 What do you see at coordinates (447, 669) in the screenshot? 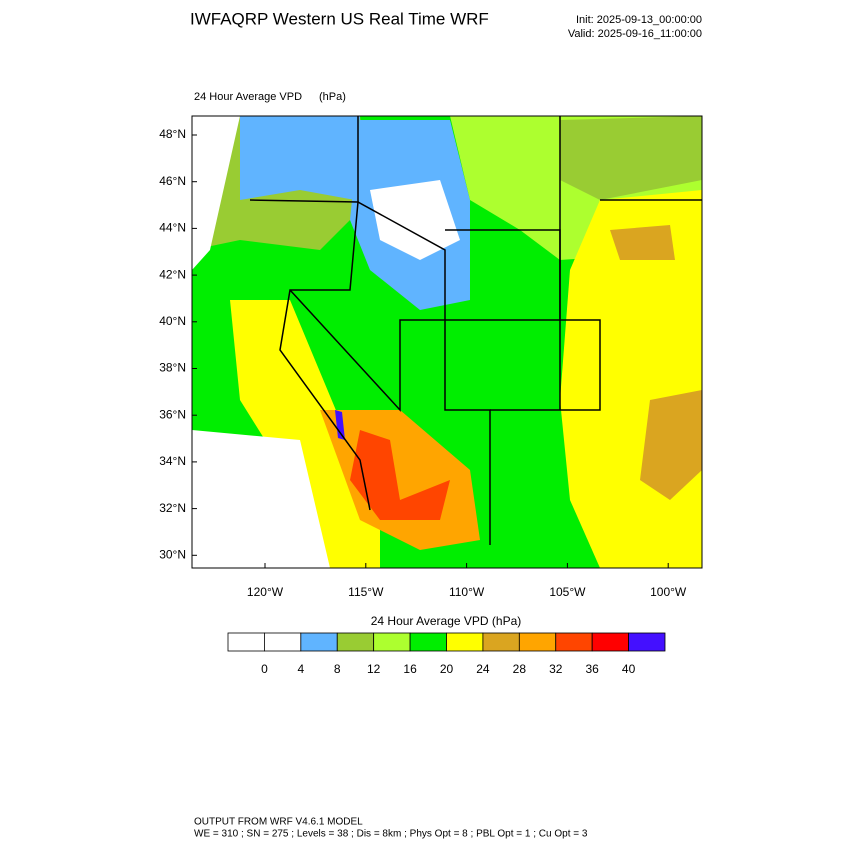
I see `colorbar-label: 20` at bounding box center [447, 669].